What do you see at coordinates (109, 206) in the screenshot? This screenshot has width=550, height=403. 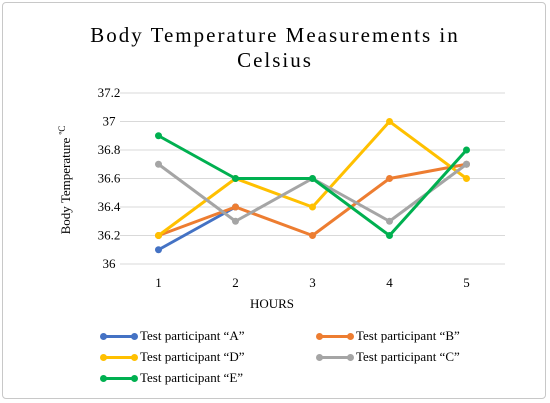 I see `y-tick-label: 36.4` at bounding box center [109, 206].